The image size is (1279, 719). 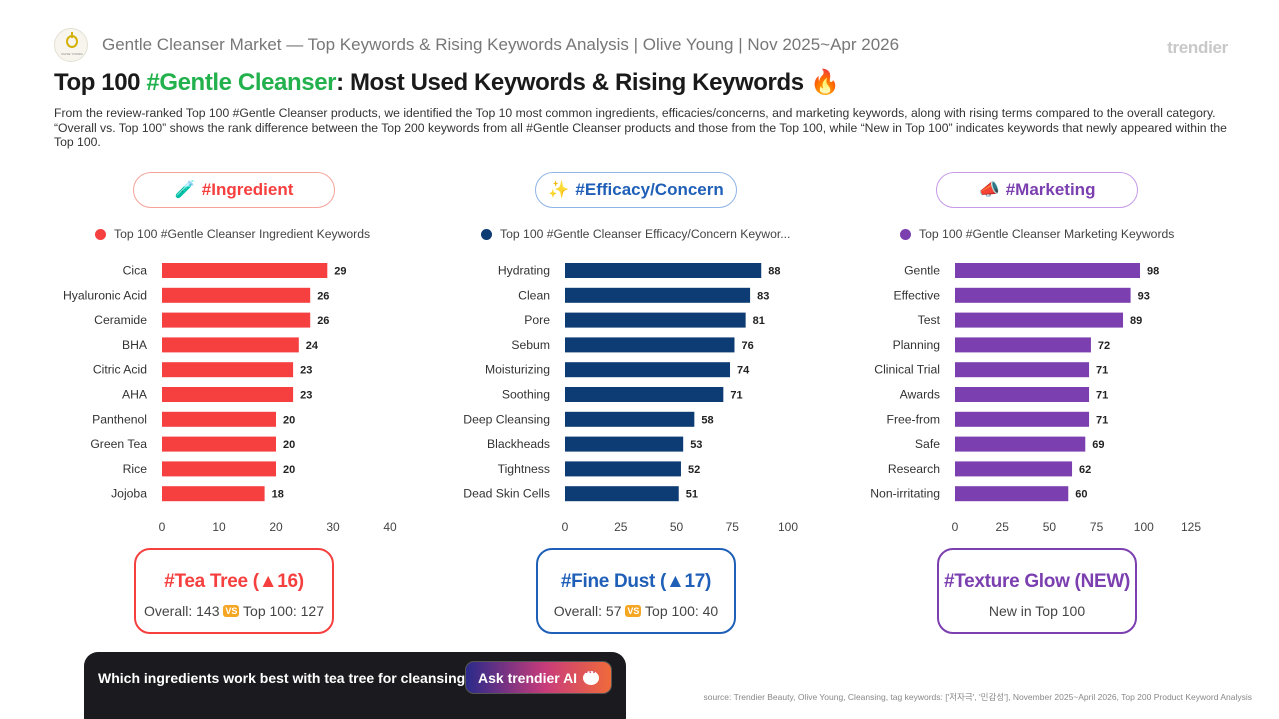 What do you see at coordinates (119, 419) in the screenshot?
I see `bar-label: Panthenol` at bounding box center [119, 419].